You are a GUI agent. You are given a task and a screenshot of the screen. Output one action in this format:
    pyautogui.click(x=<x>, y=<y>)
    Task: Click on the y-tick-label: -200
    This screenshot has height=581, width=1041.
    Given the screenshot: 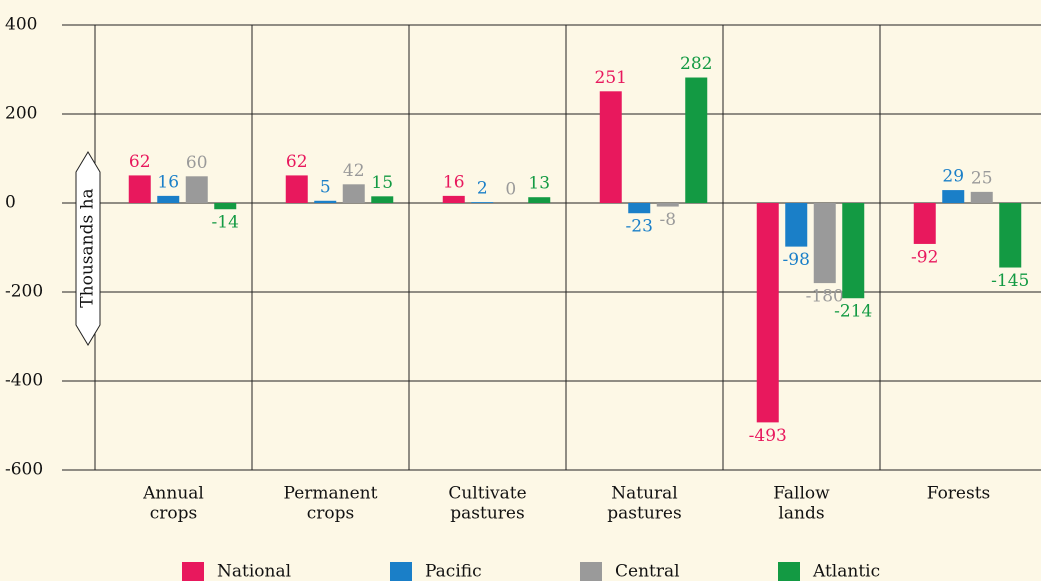 What is the action you would take?
    pyautogui.click(x=24, y=292)
    